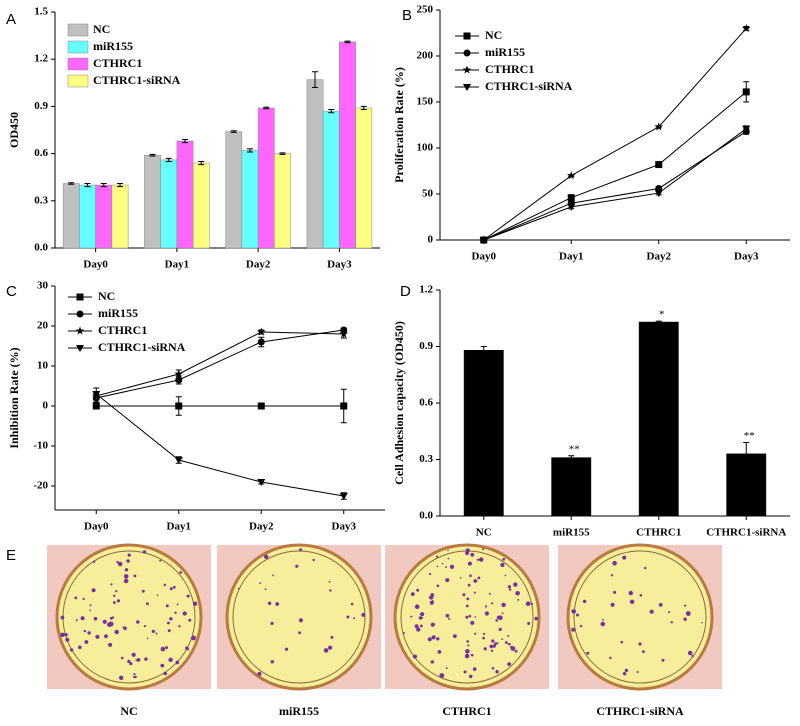 The height and width of the screenshot is (726, 800). Describe the element at coordinates (40, 446) in the screenshot. I see `y-tick-label: -10` at that location.